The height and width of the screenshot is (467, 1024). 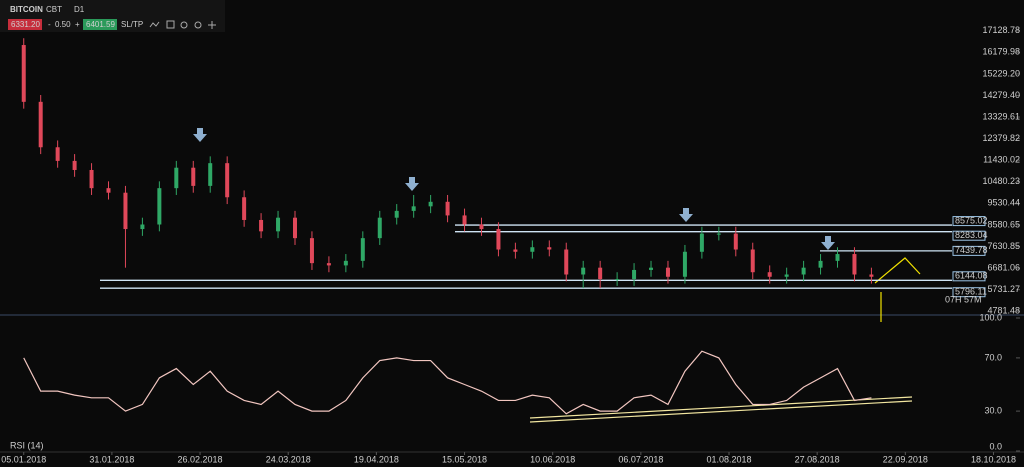 What do you see at coordinates (288, 459) in the screenshot?
I see `x-tick-label: 24.03.2018` at bounding box center [288, 459].